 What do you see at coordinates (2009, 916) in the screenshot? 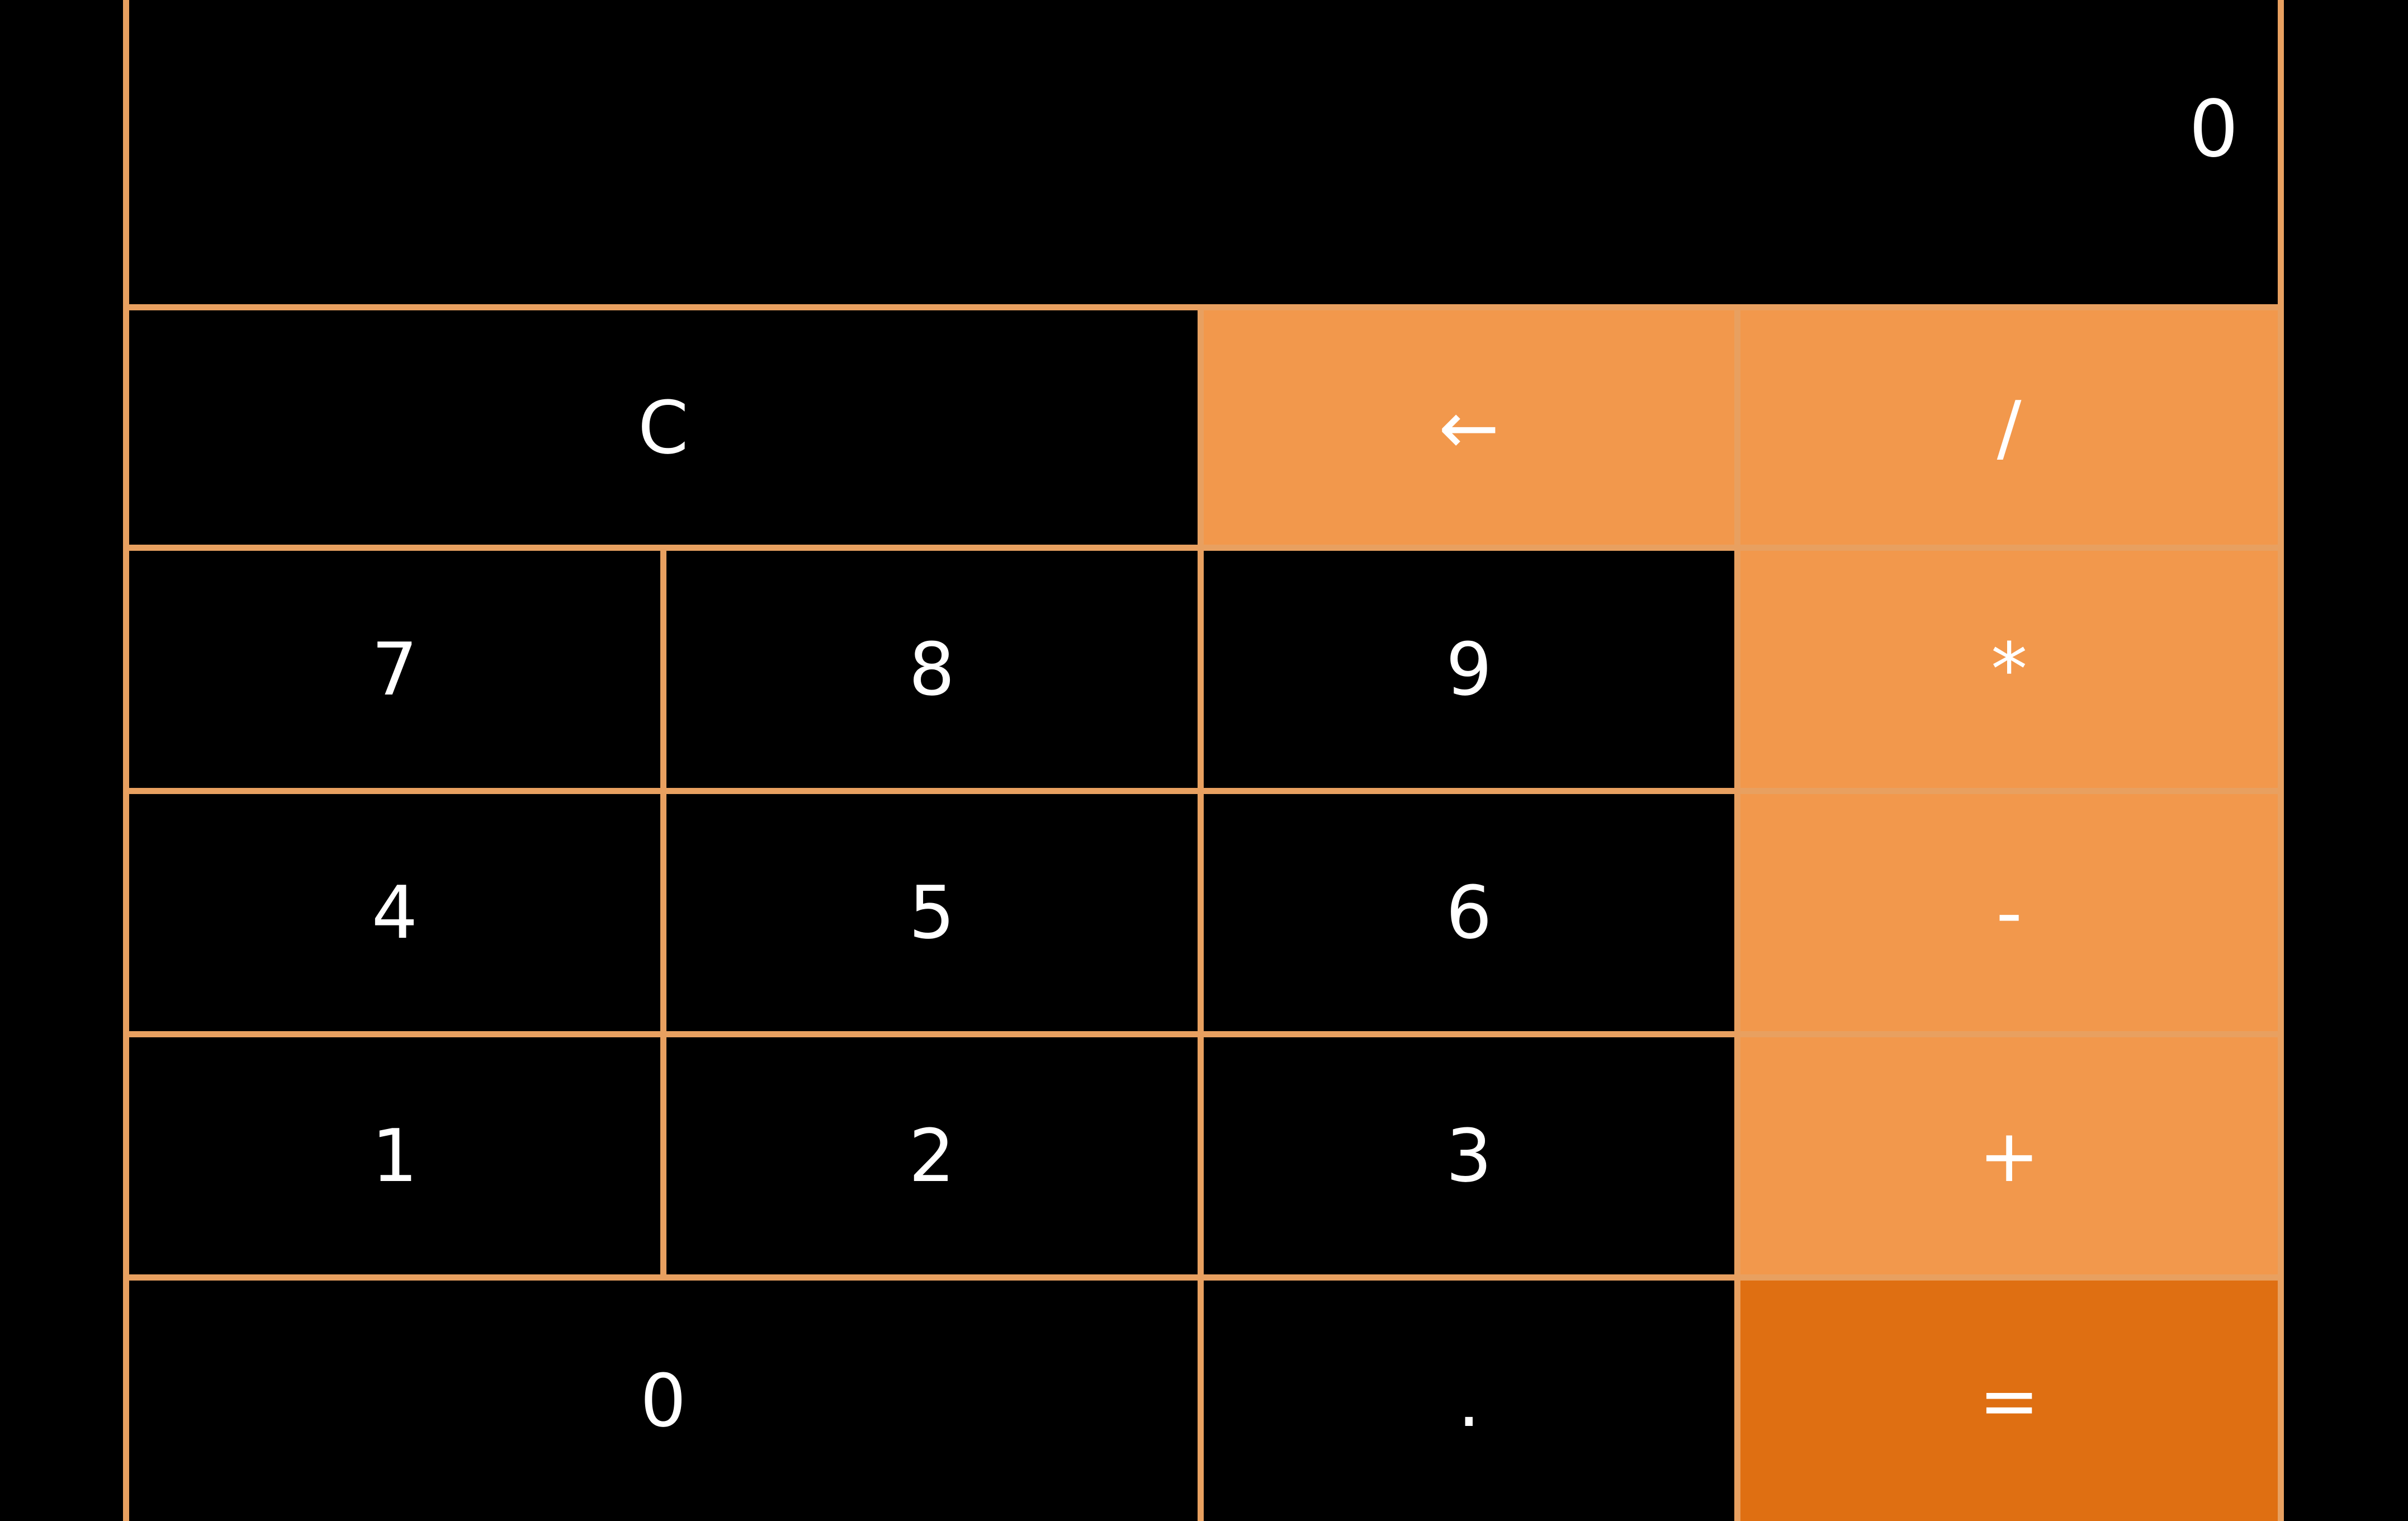
I see `subtract-button: -` at bounding box center [2009, 916].